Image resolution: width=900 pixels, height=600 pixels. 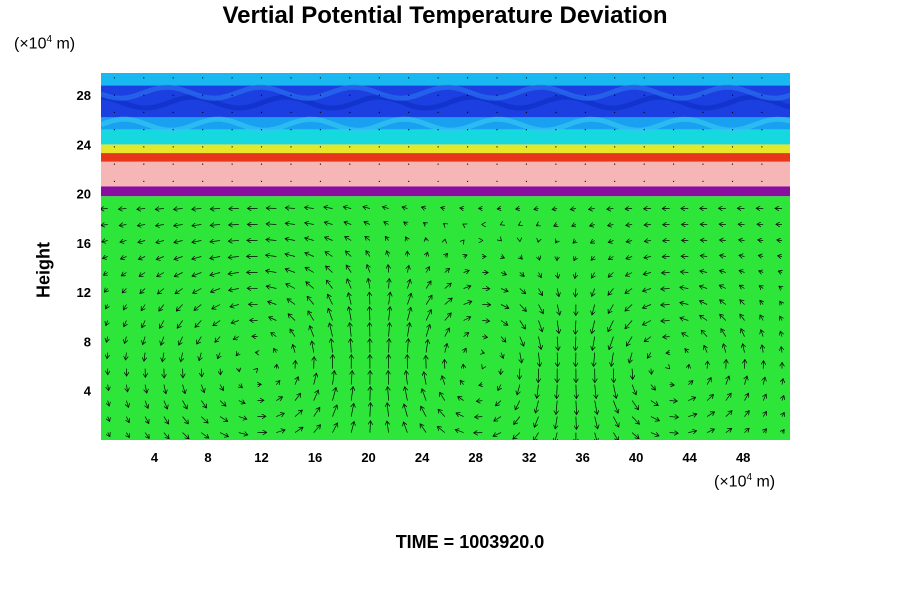 What do you see at coordinates (582, 457) in the screenshot?
I see `x-tick-label: 36` at bounding box center [582, 457].